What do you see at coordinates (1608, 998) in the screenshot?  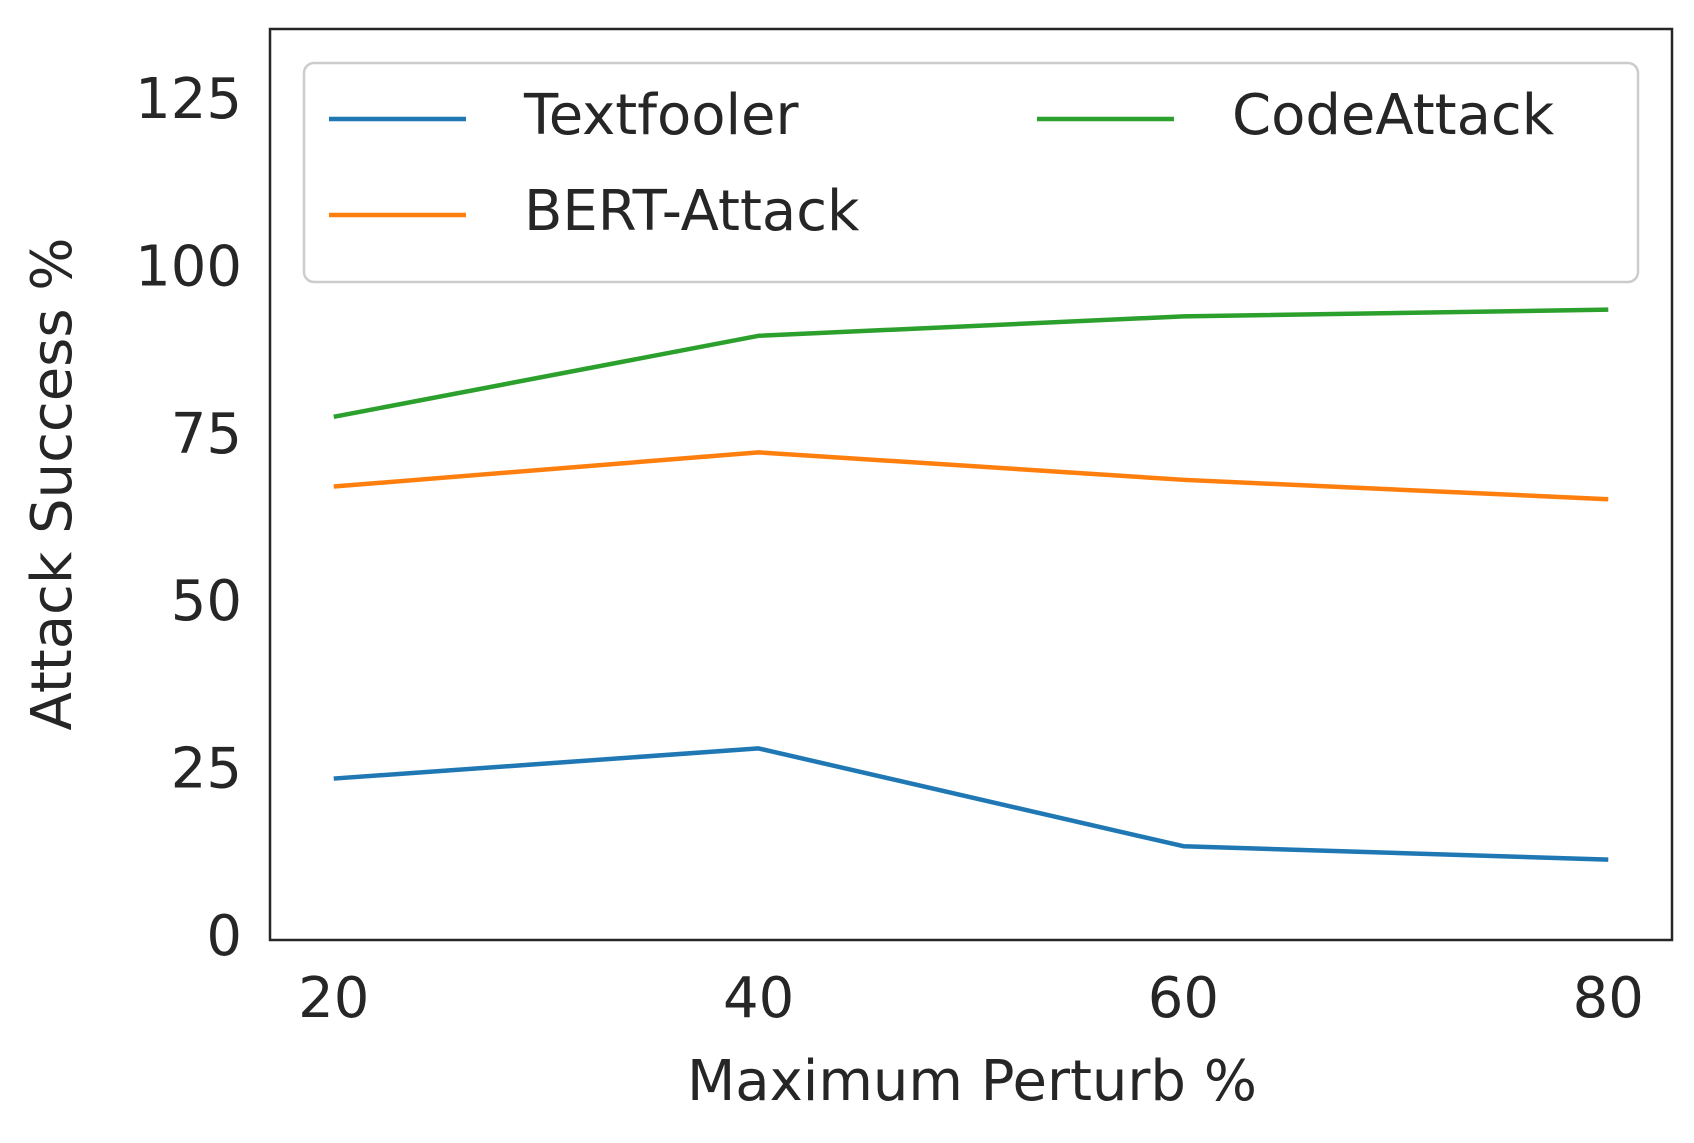 I see `x-tick-label: 80` at bounding box center [1608, 998].